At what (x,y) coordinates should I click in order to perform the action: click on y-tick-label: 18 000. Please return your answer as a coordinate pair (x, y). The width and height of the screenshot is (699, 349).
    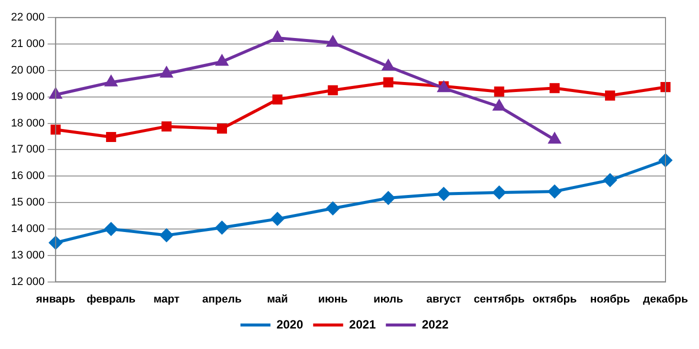
    Looking at the image, I should click on (27, 123).